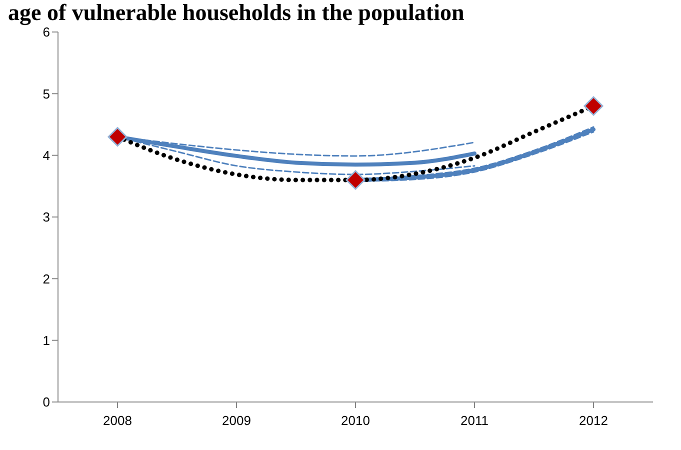 This screenshot has width=681, height=450. I want to click on x-tick-label: 2011, so click(474, 420).